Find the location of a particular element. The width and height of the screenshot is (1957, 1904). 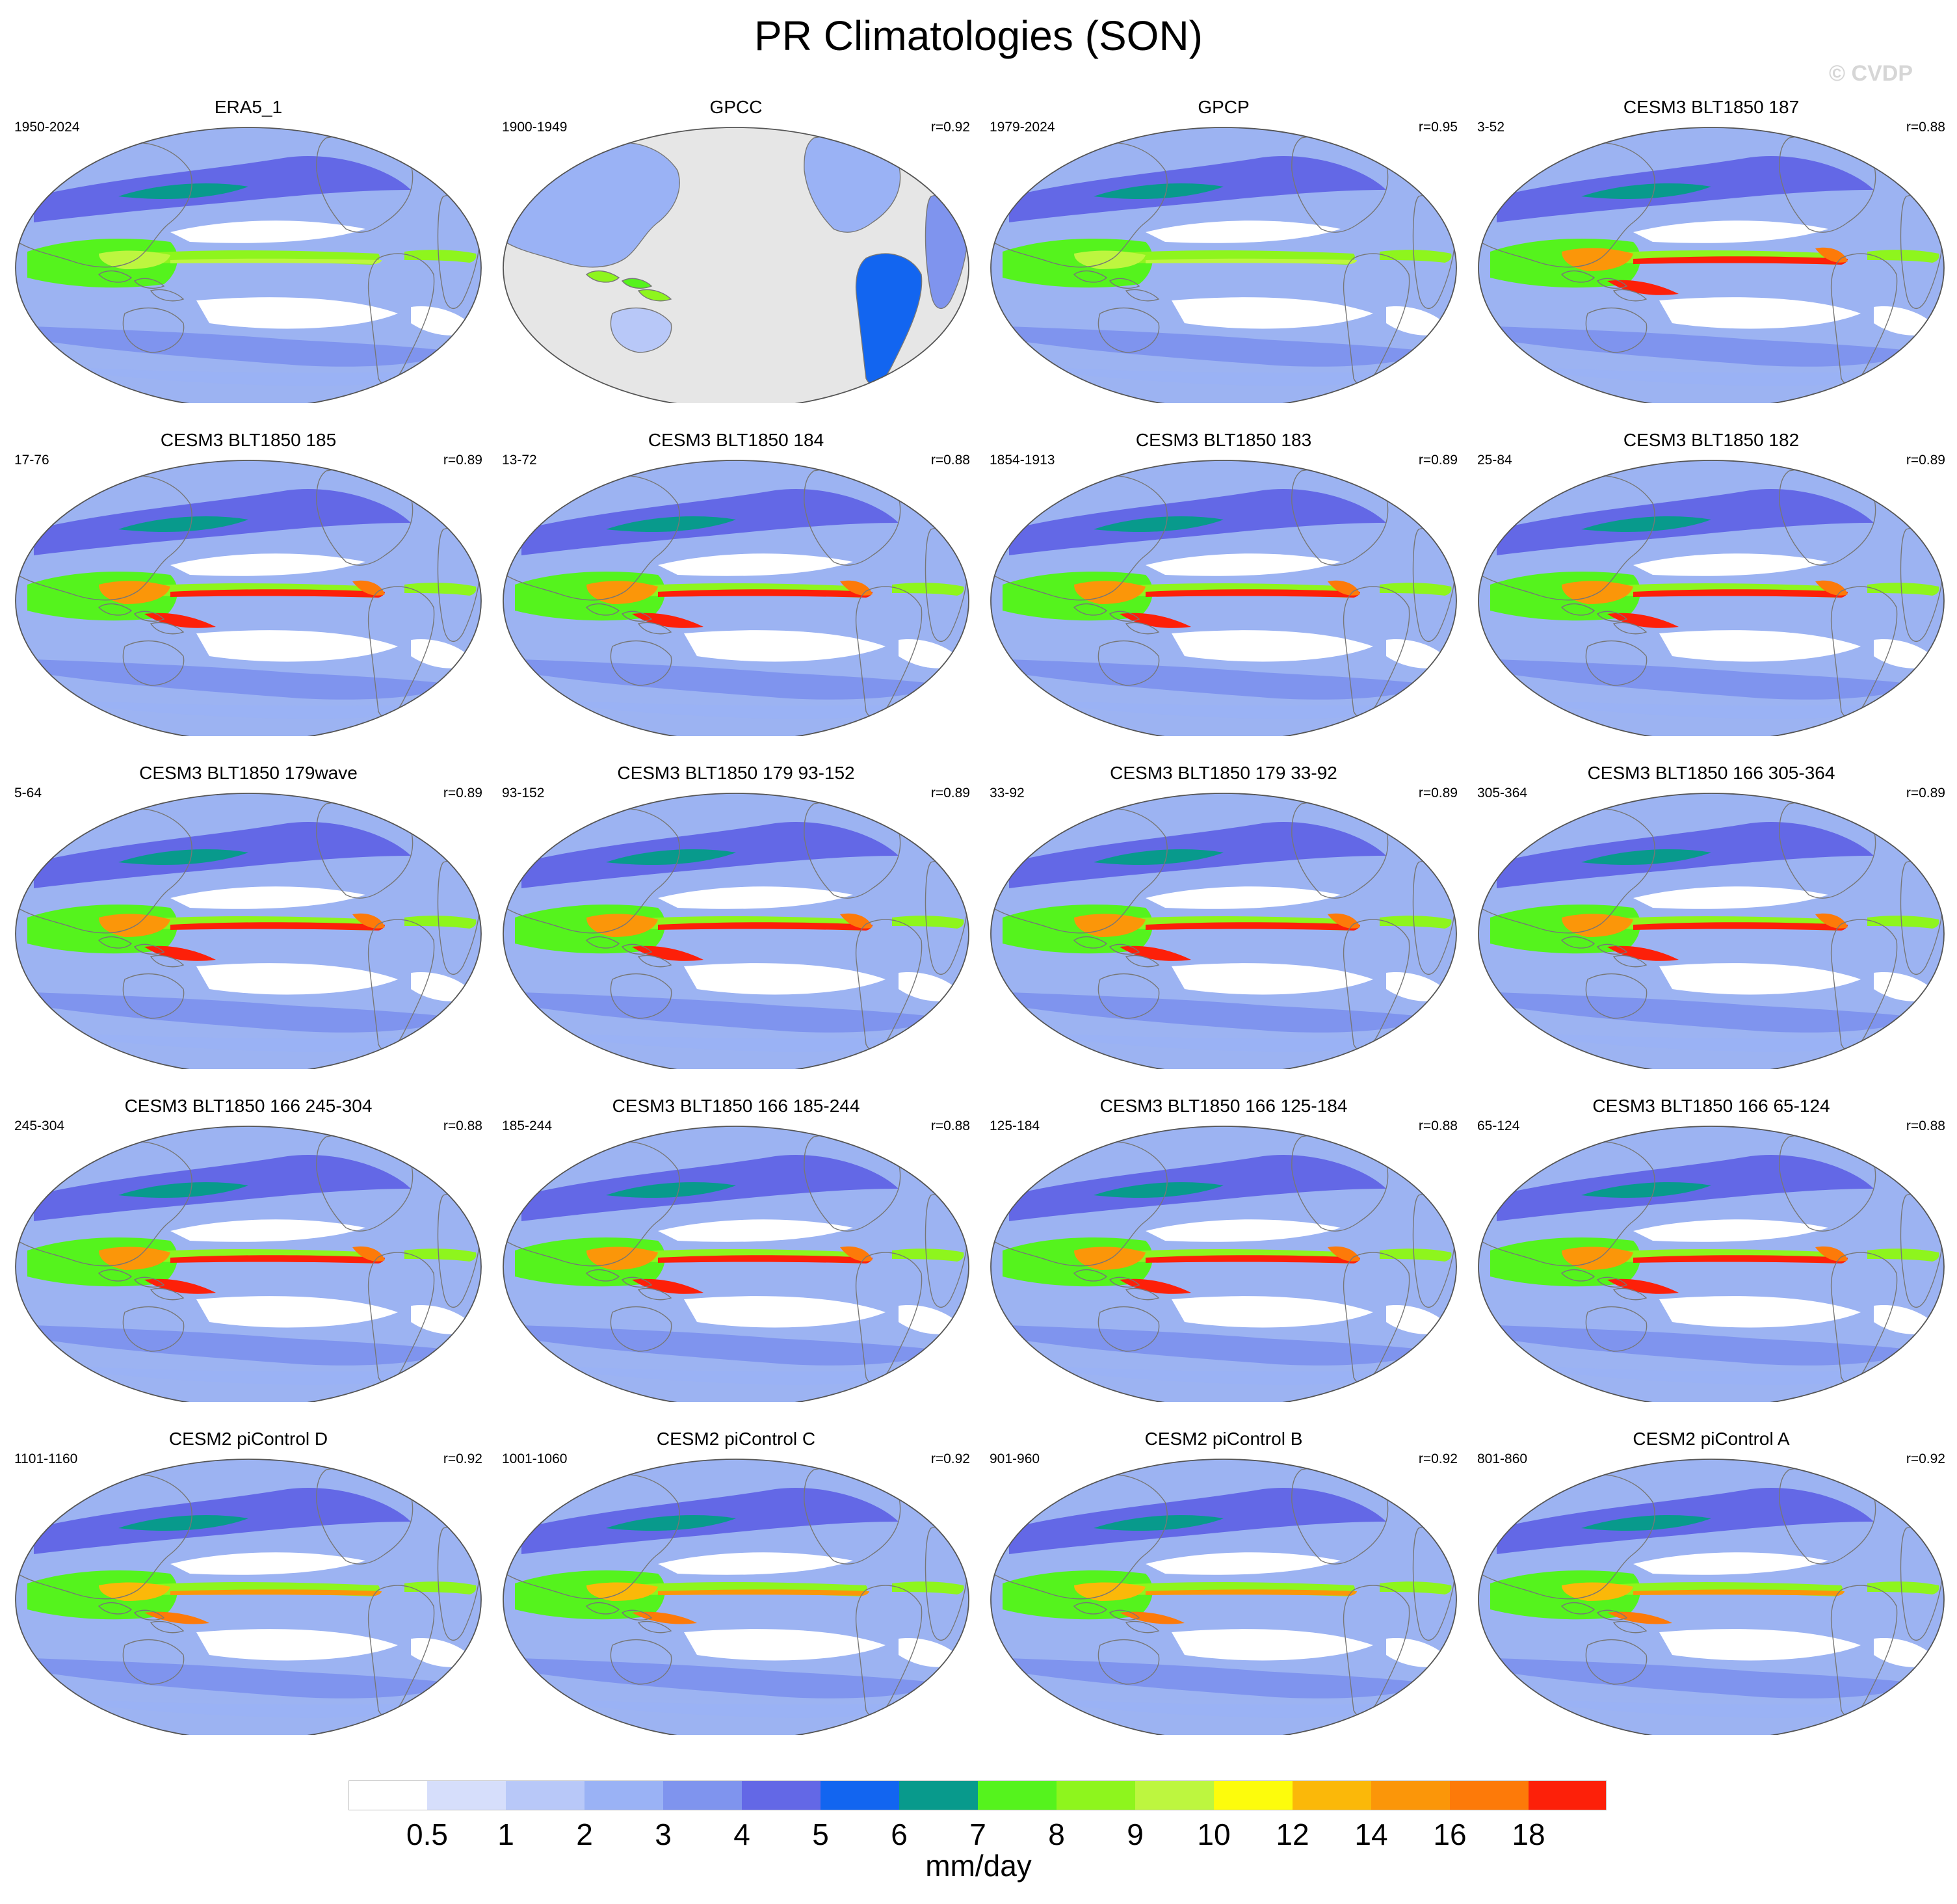

map-panel: CESM3 BLT1850 166 245-304 245-304 r=0.88 is located at coordinates (248, 1249).